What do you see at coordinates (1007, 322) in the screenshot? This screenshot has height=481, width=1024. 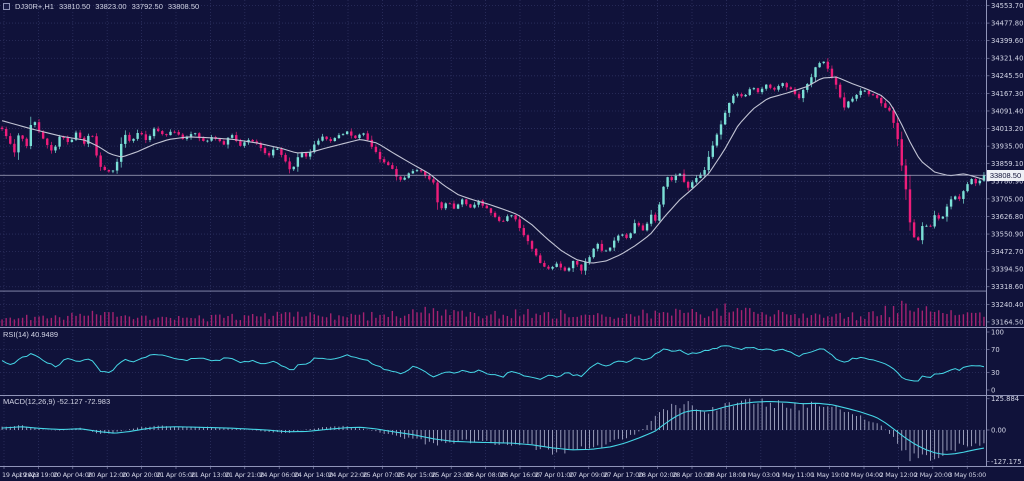 I see `svg-text: 33164.50` at bounding box center [1007, 322].